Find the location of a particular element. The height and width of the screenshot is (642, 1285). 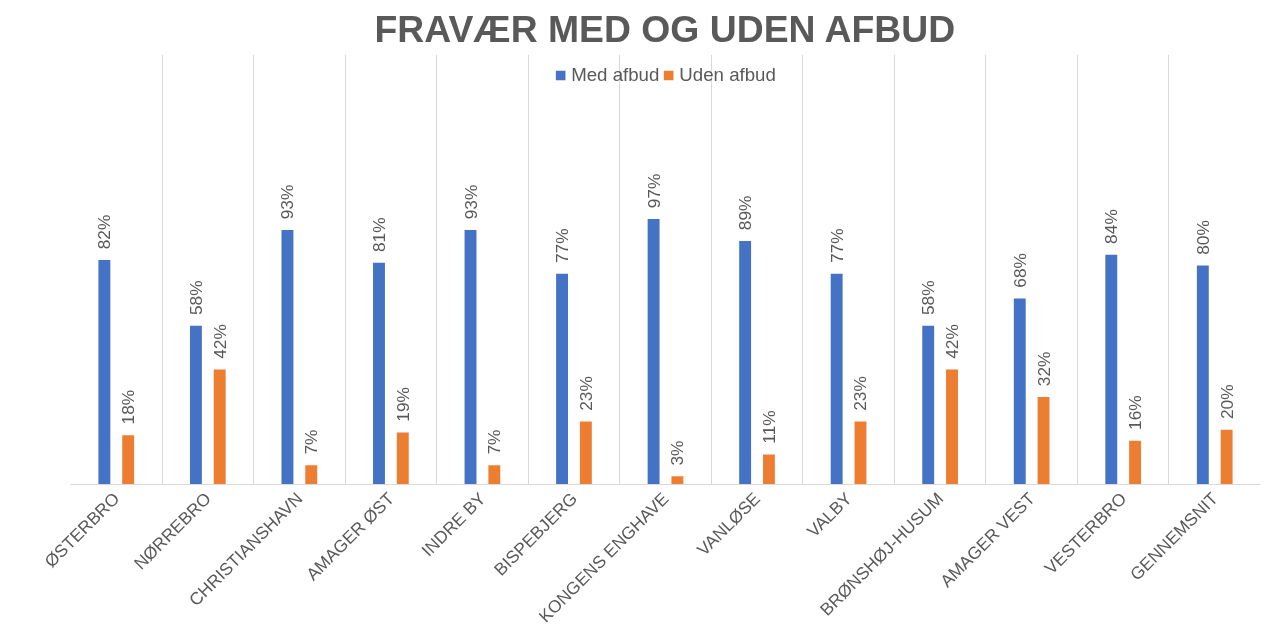

data-label: 89% is located at coordinates (745, 213).